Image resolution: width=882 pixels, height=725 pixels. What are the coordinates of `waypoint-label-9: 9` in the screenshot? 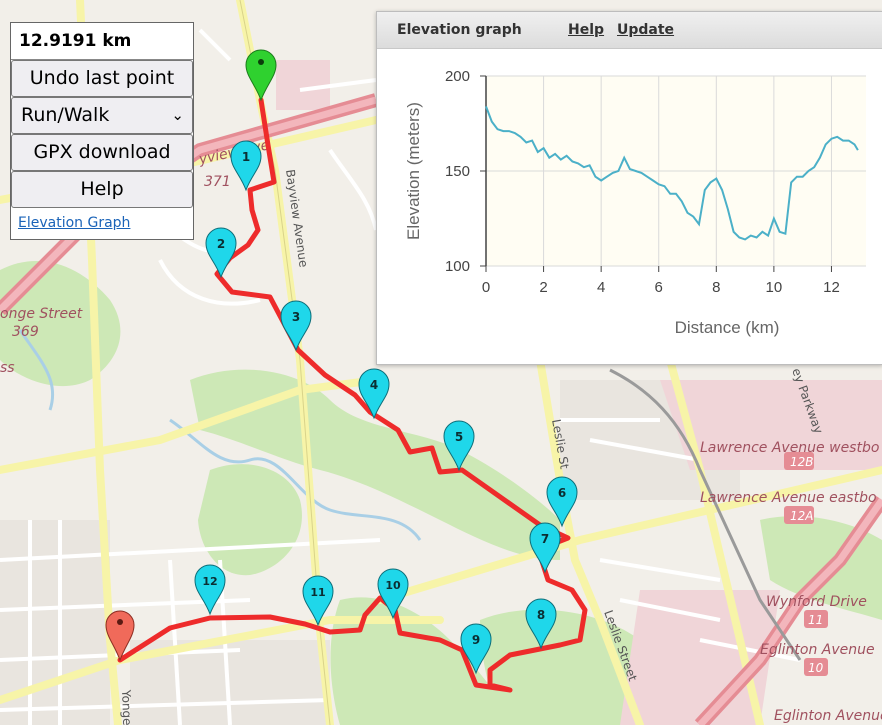 It's located at (476, 640).